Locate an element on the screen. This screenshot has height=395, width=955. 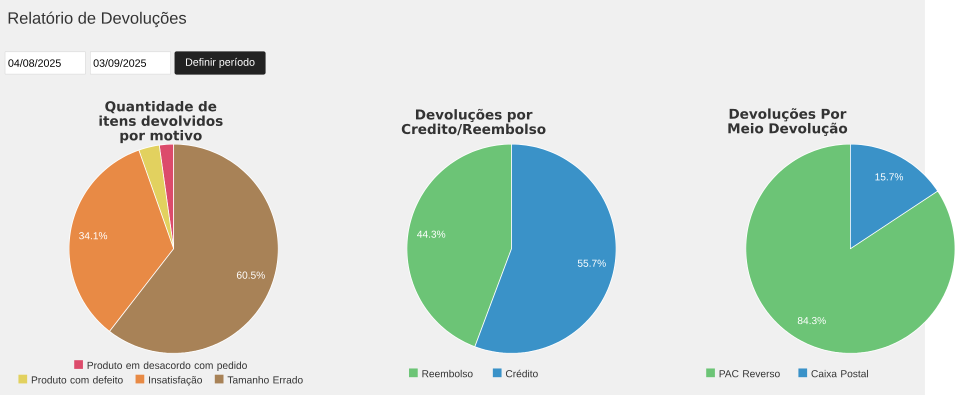
data-label: 15.7% is located at coordinates (889, 176).